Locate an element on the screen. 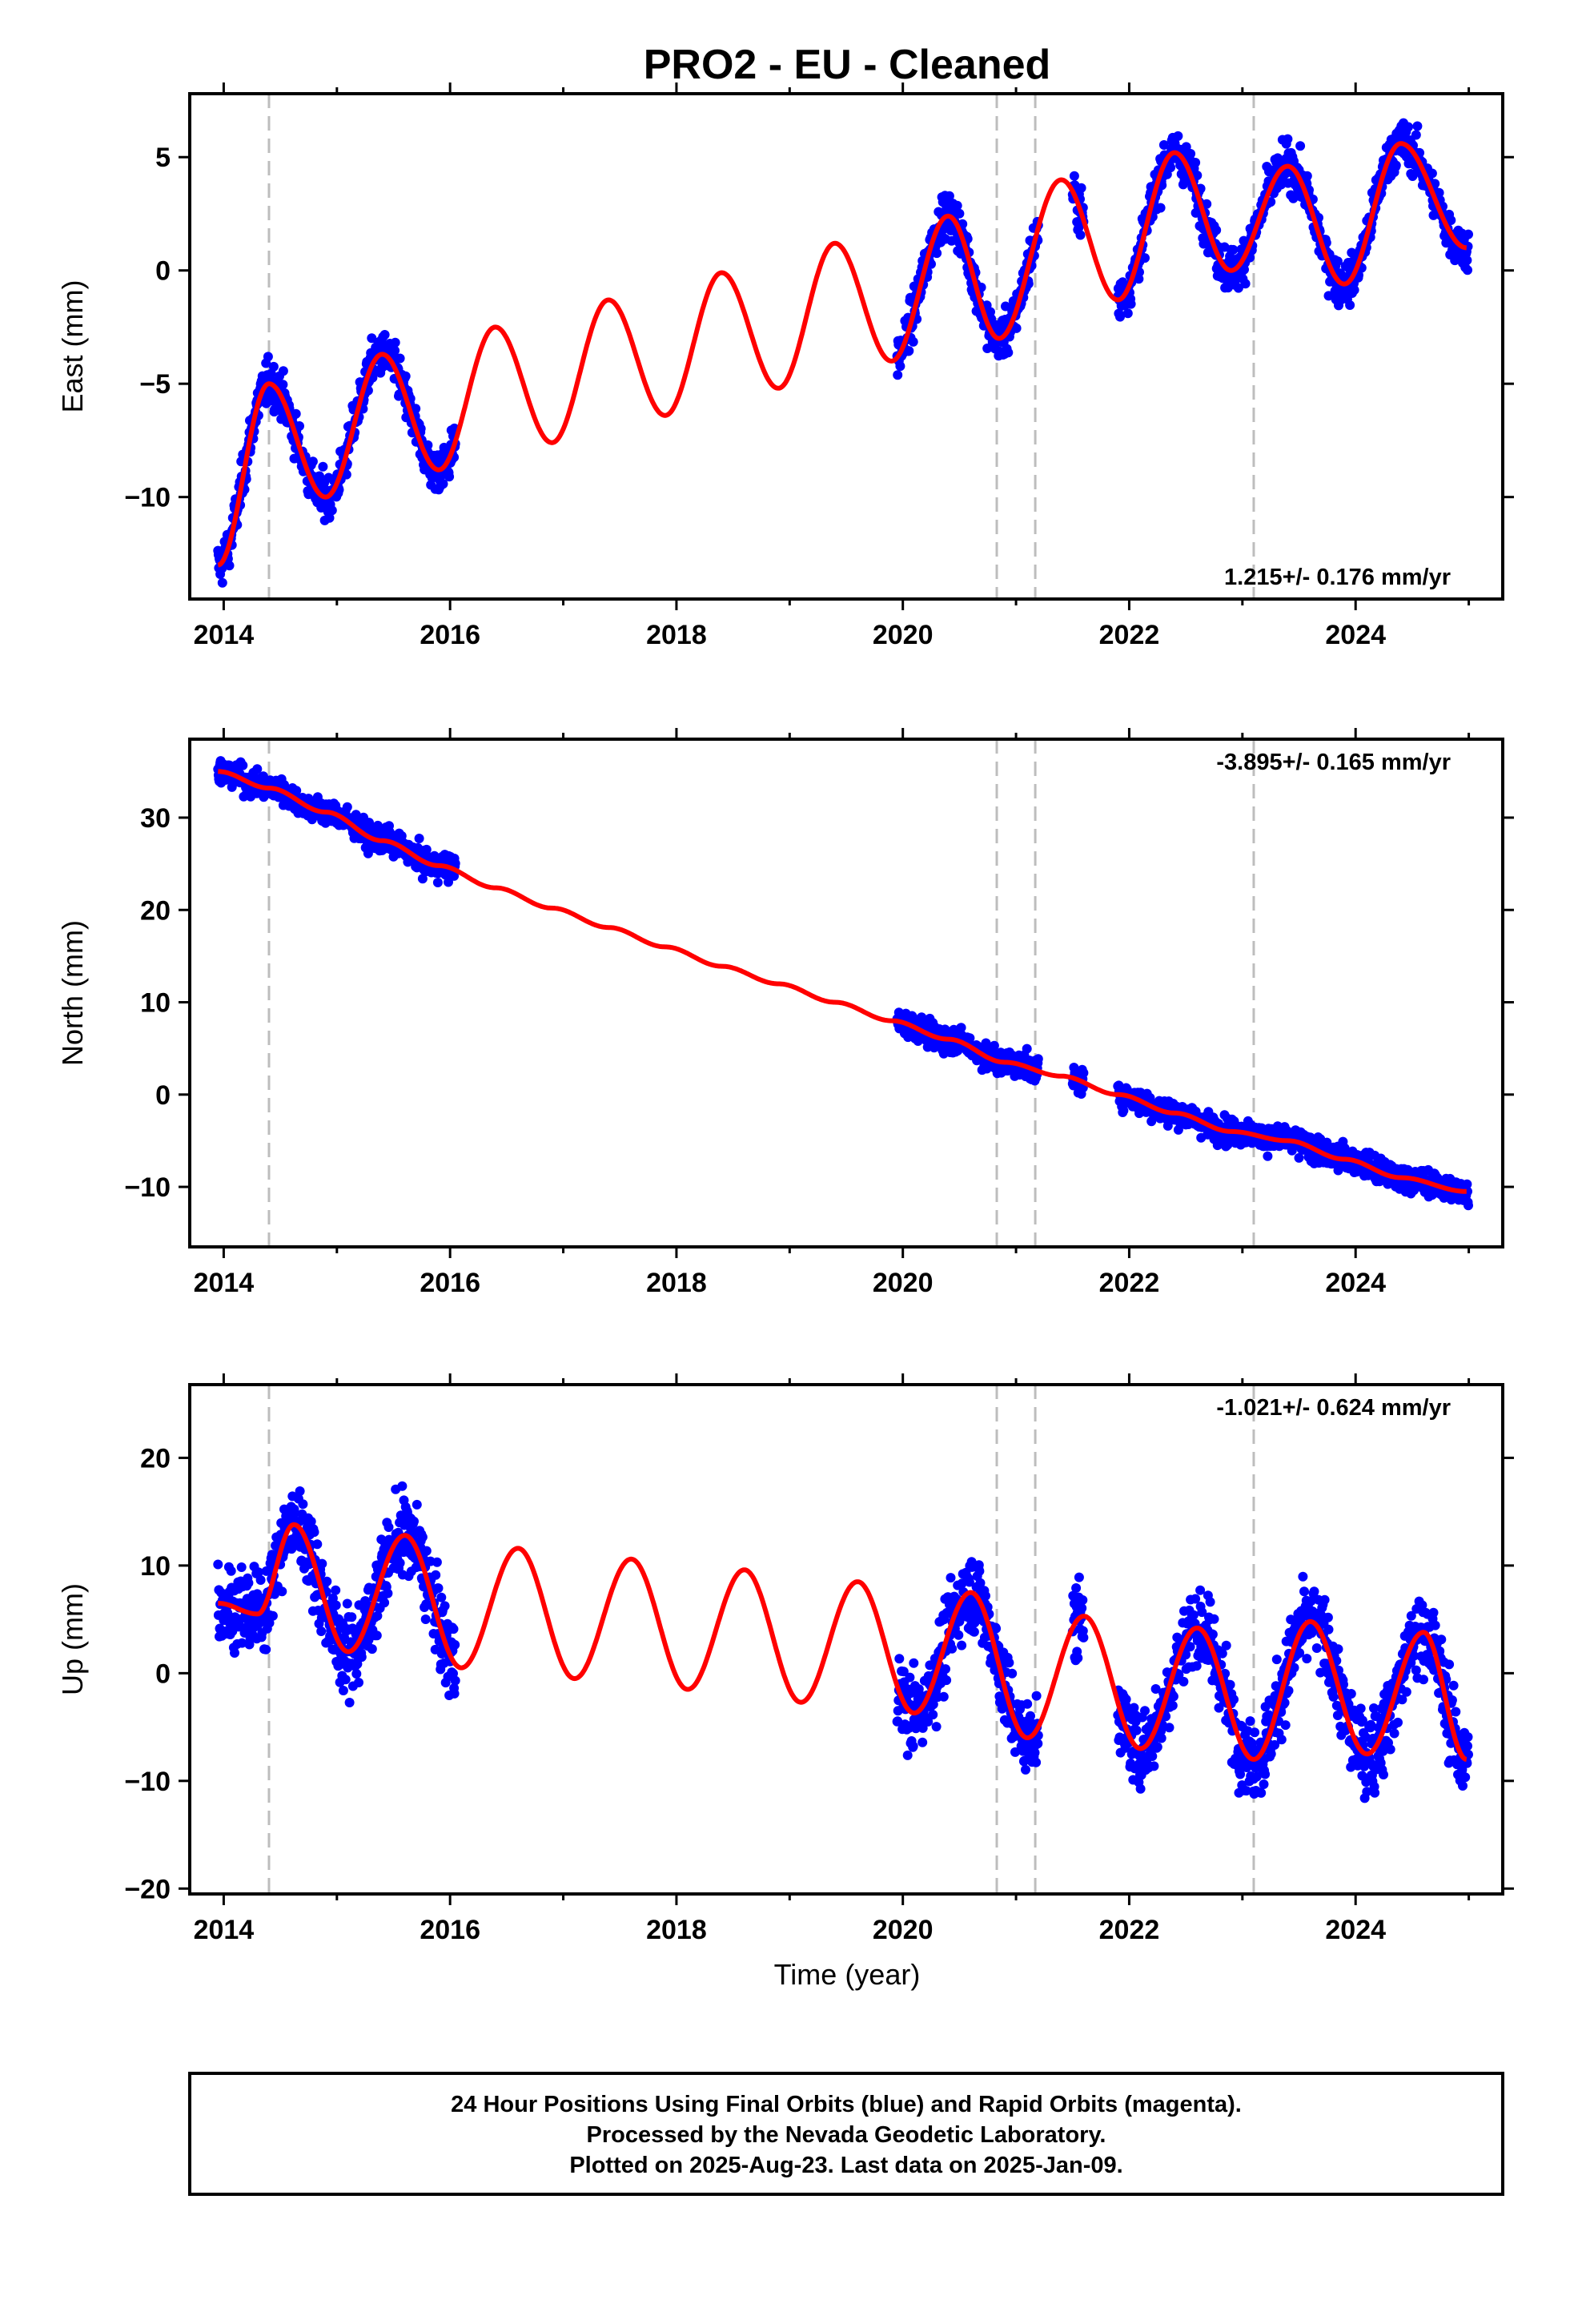 The image size is (1582, 2324). y-tick-label: 20 is located at coordinates (155, 910).